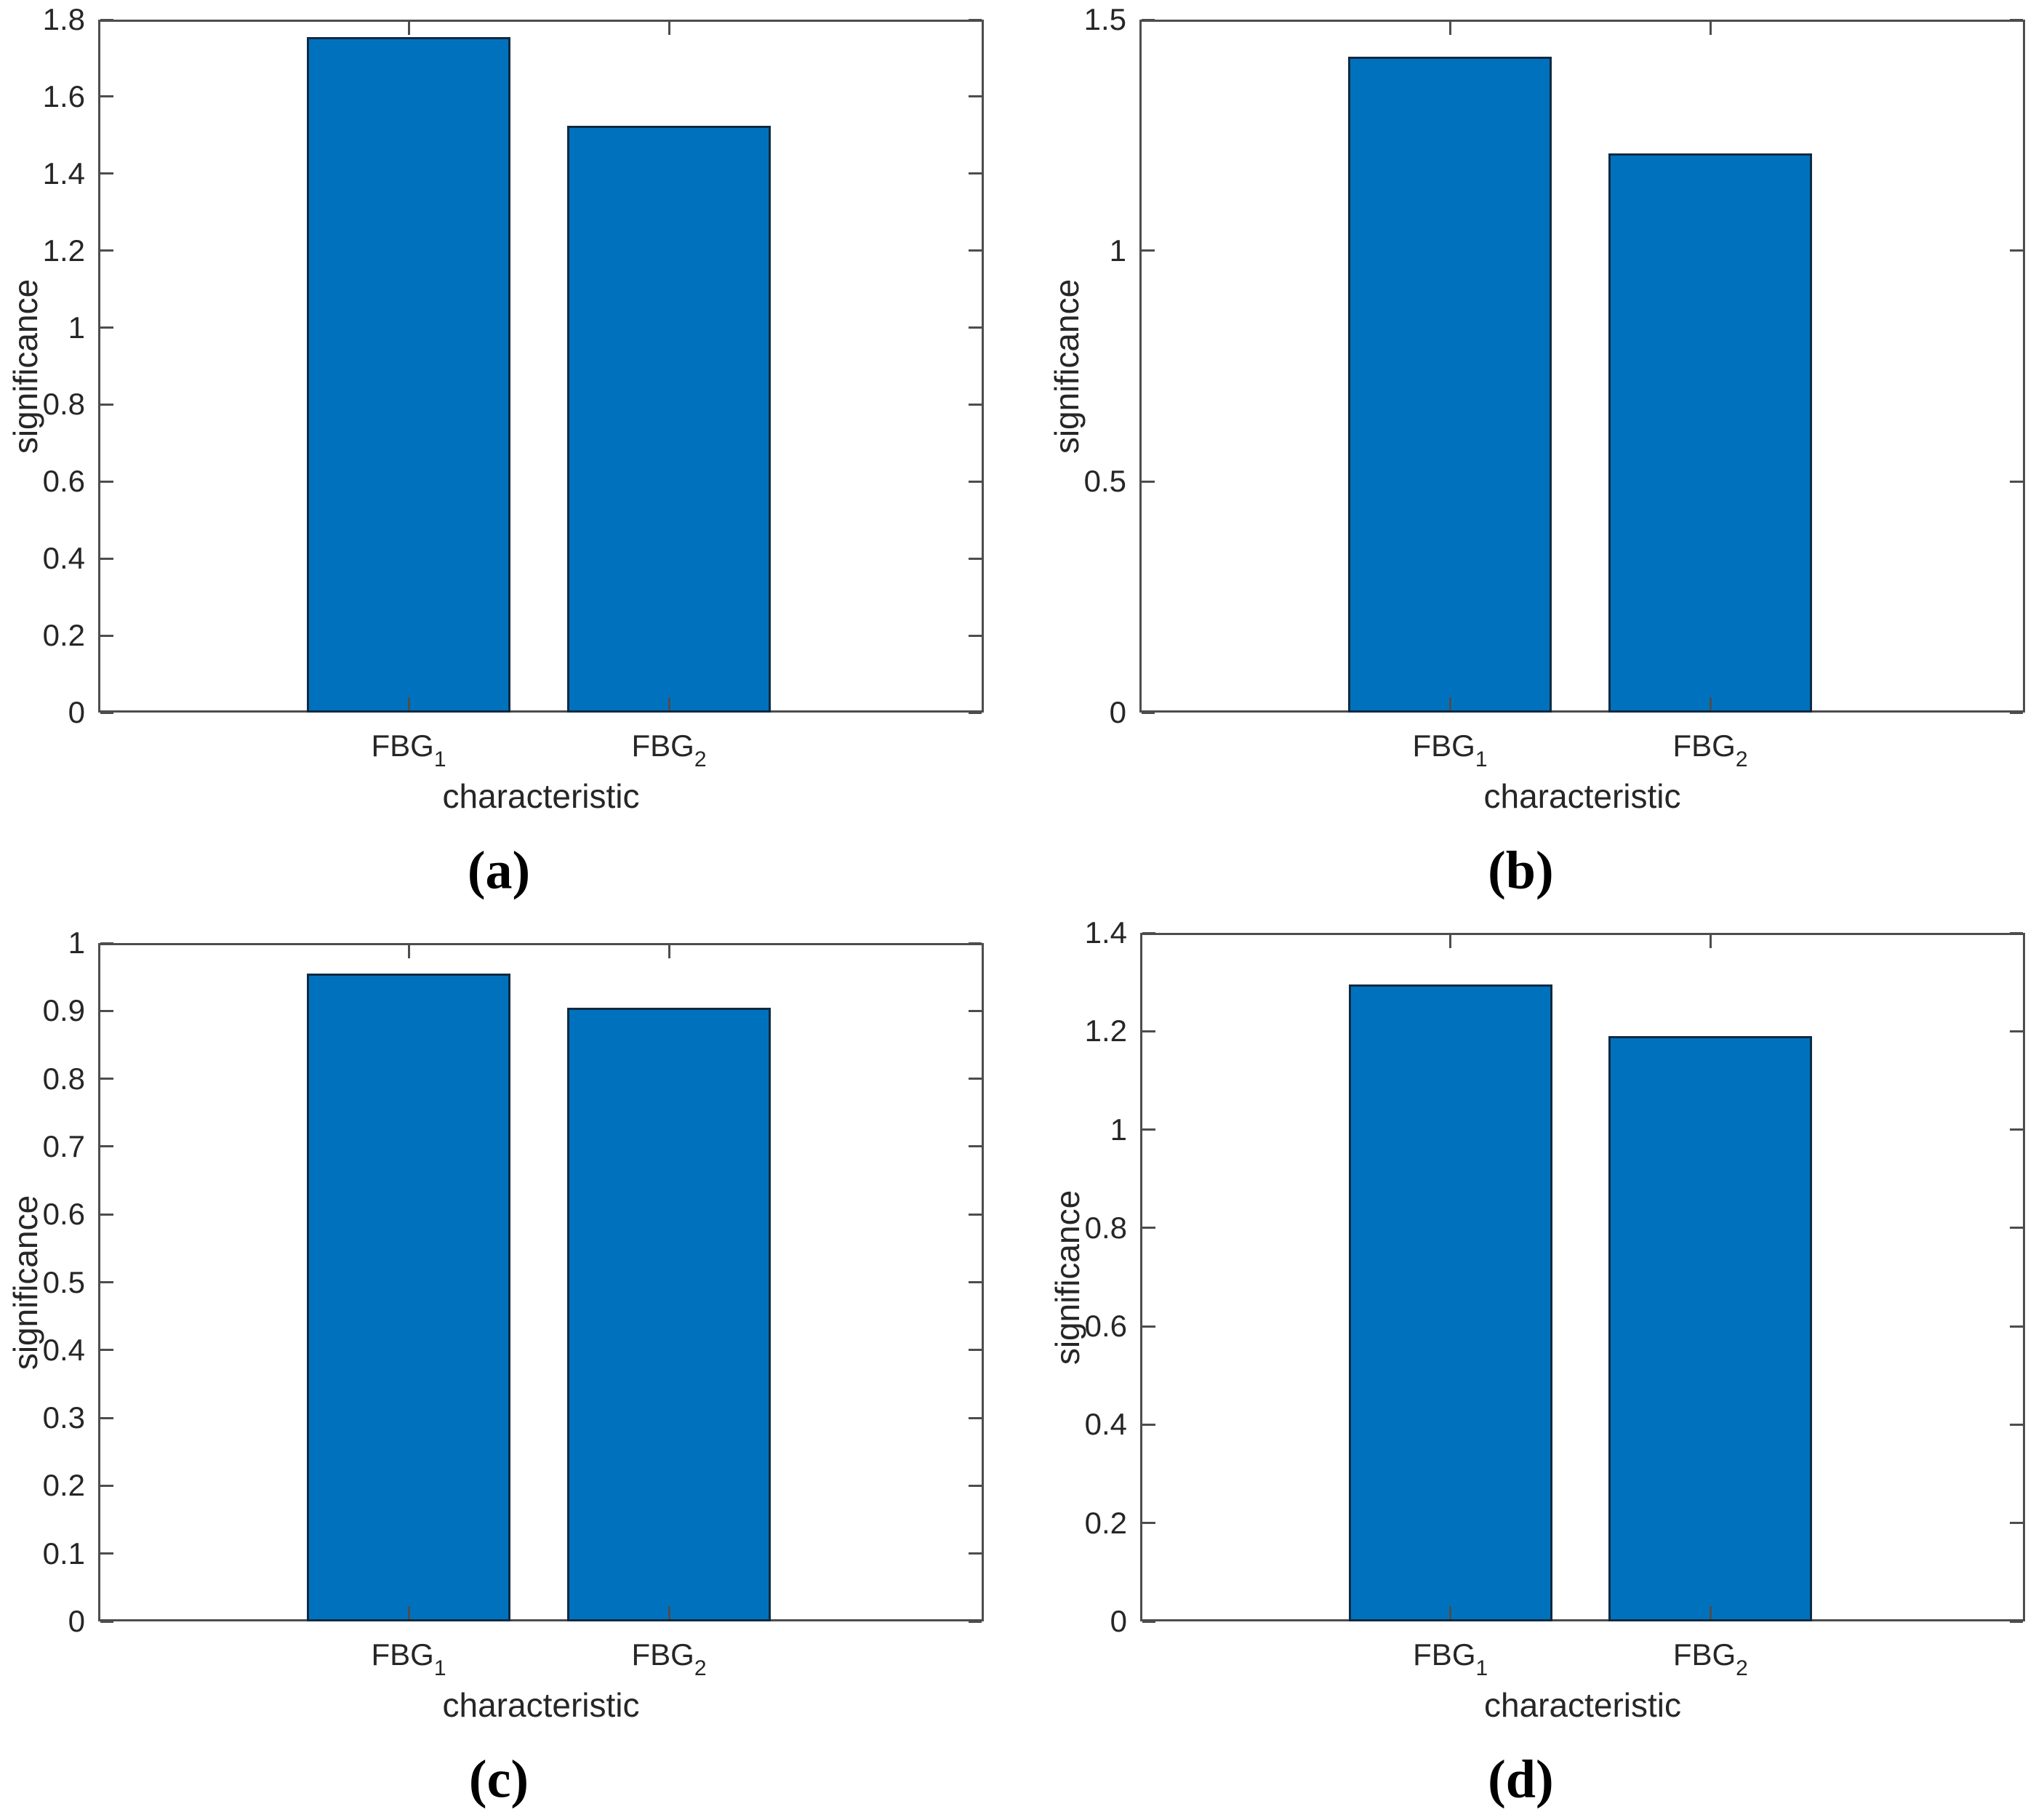  I want to click on caption-a: (a), so click(499, 871).